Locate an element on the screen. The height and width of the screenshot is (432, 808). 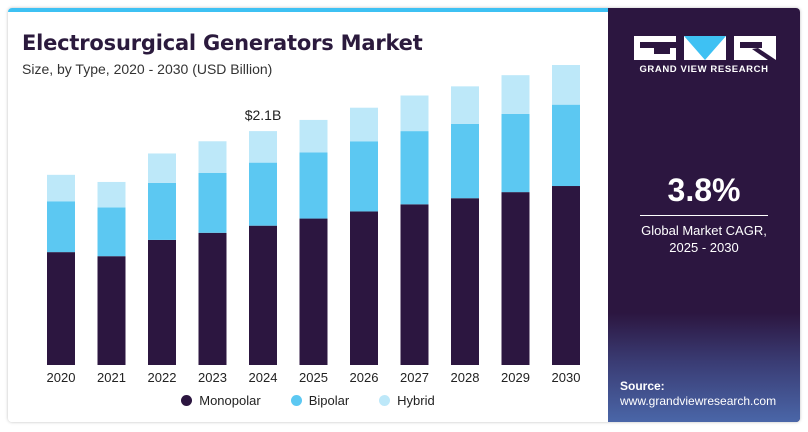
x-tick-label: 2026 is located at coordinates (364, 377).